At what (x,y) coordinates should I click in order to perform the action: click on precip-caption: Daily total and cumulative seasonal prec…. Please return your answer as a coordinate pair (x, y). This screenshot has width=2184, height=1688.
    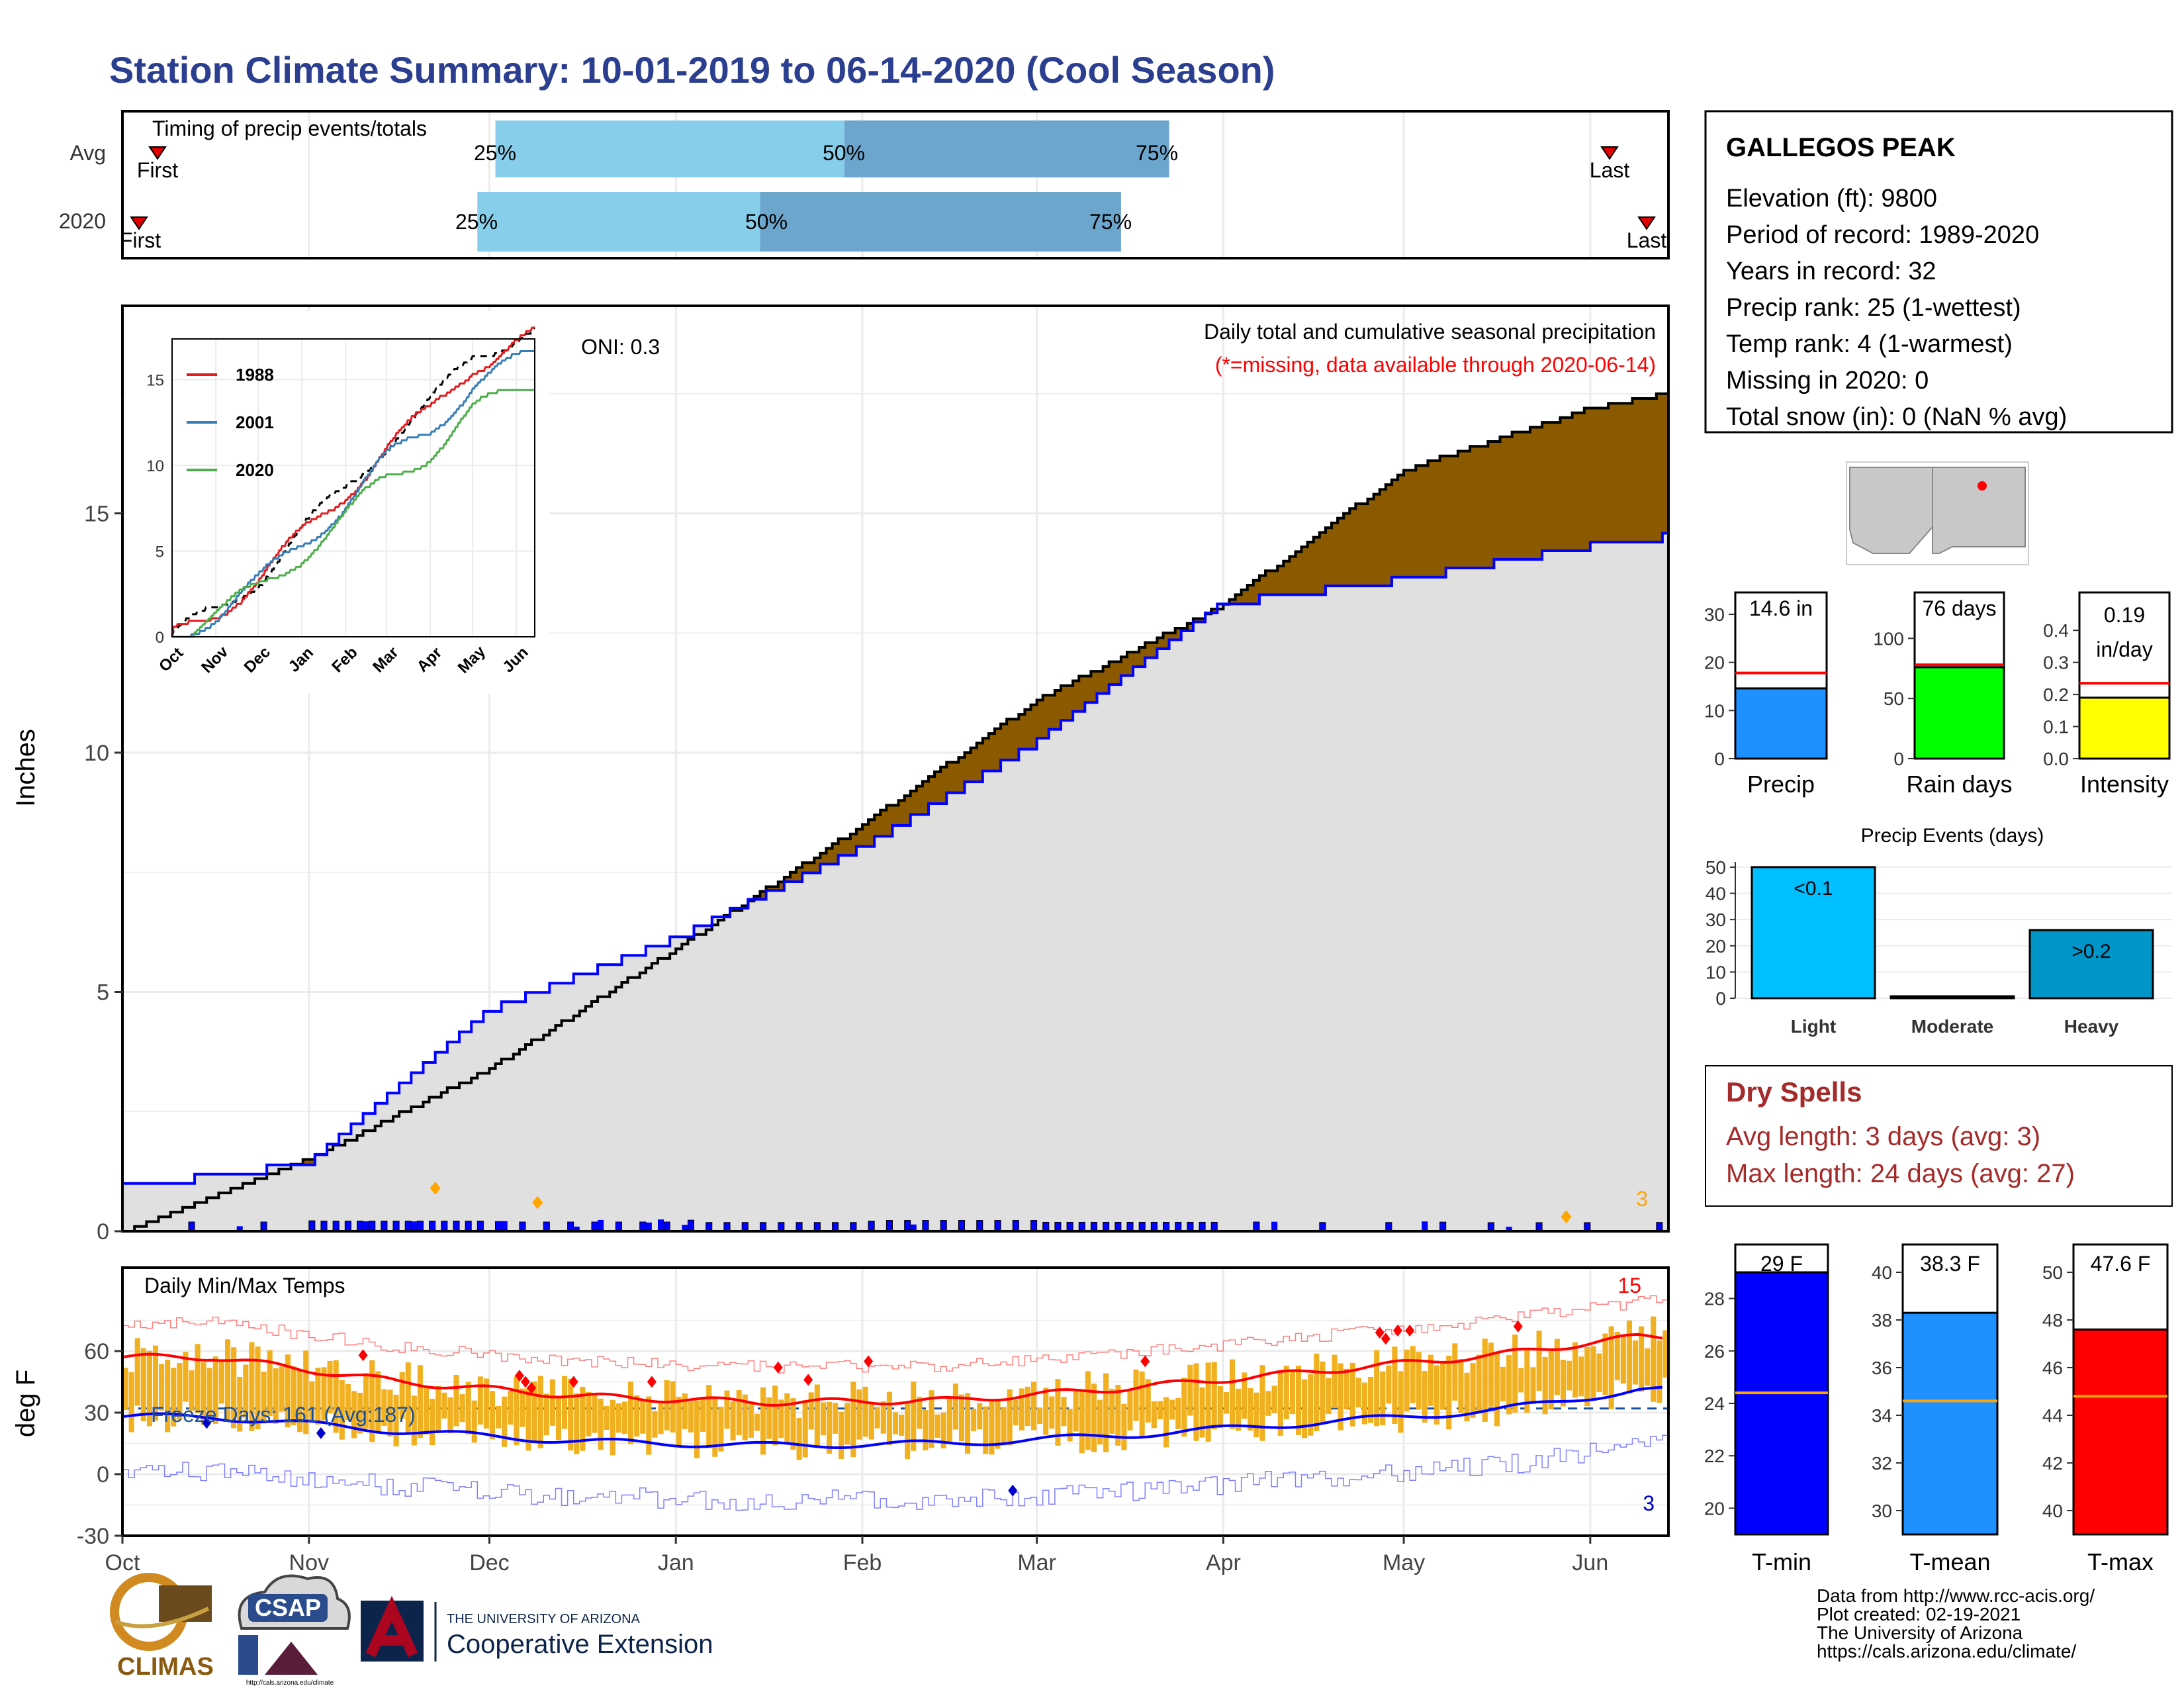
    Looking at the image, I should click on (1430, 332).